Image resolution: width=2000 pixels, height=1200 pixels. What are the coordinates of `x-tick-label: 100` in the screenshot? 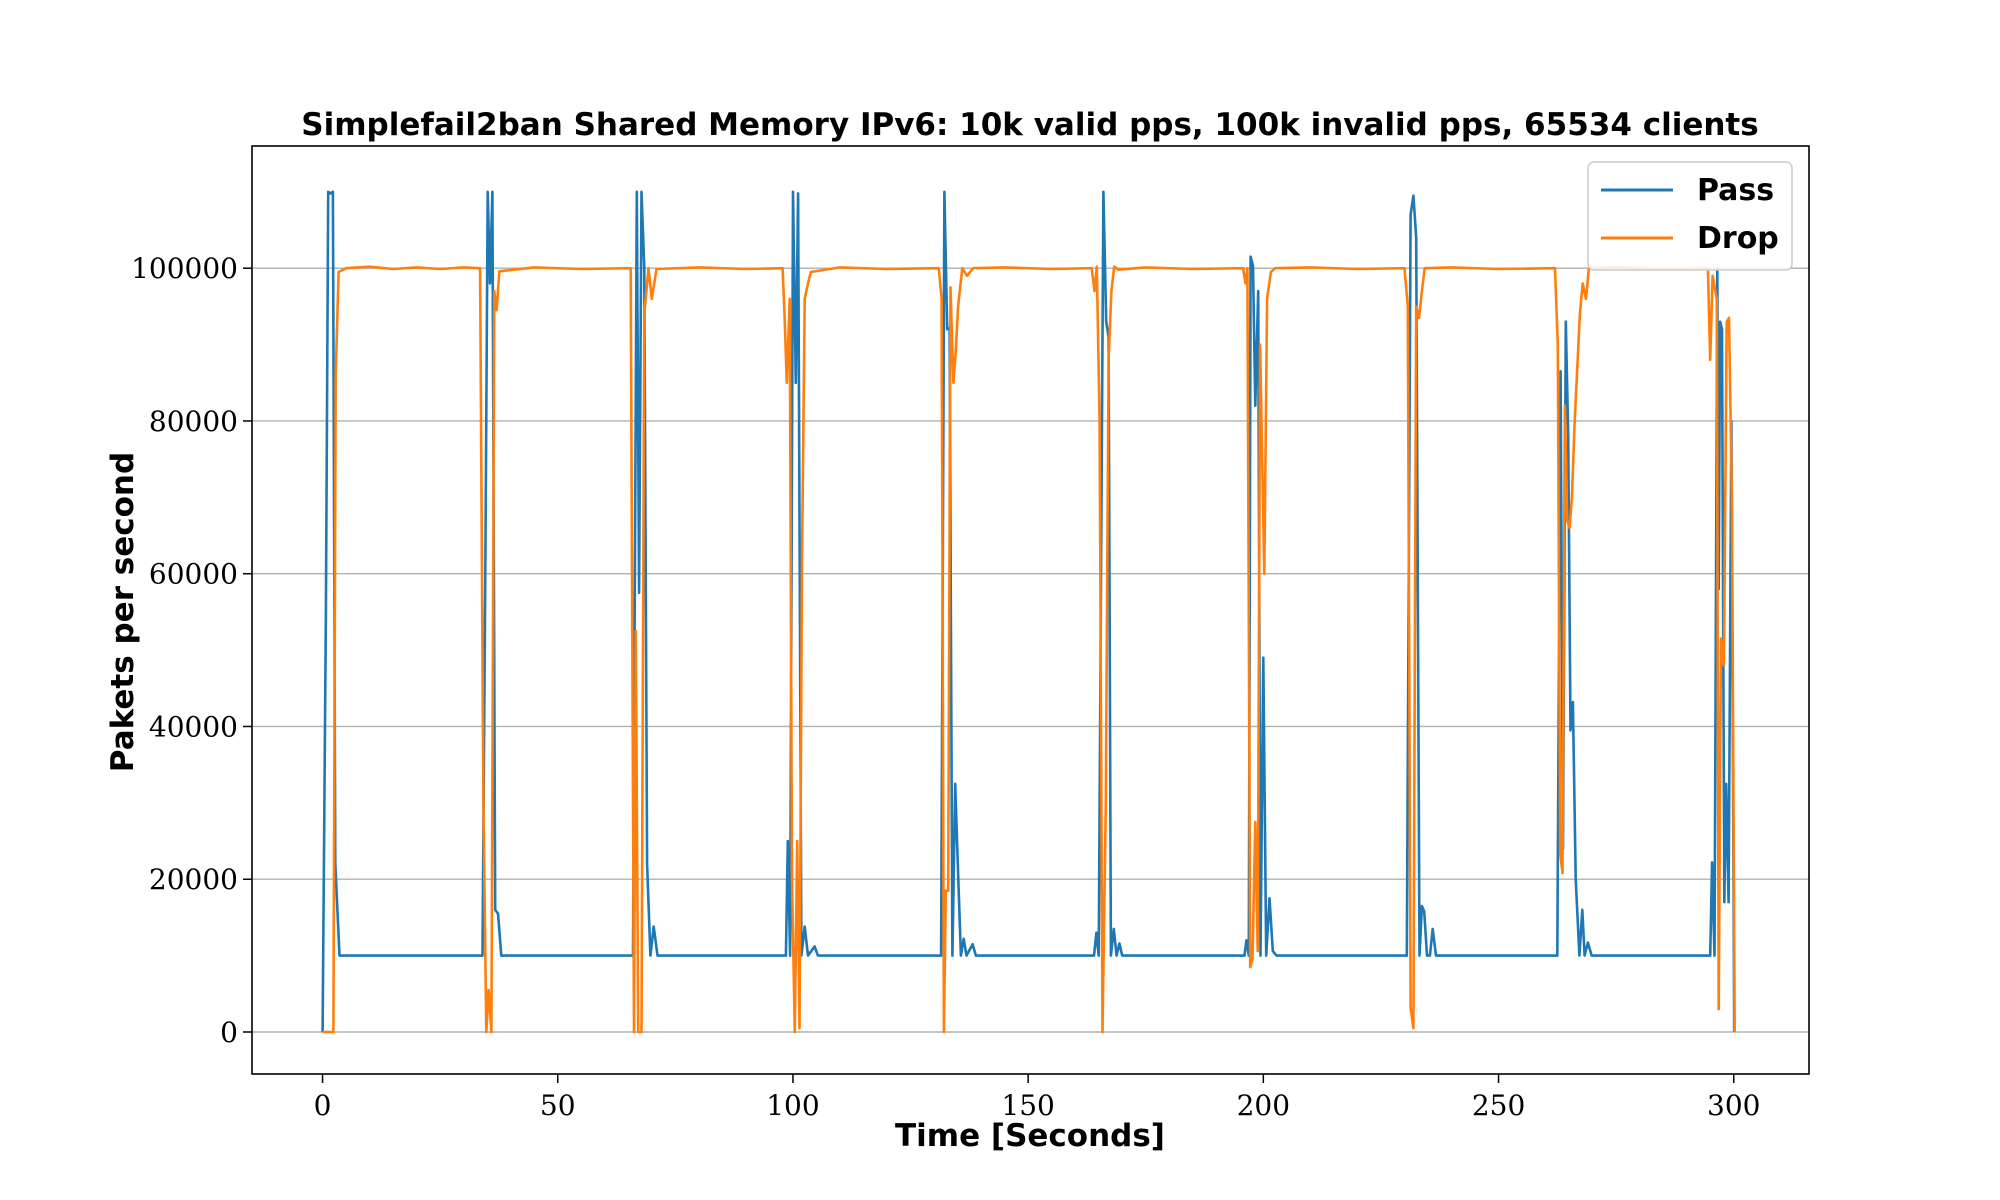 It's located at (792, 1105).